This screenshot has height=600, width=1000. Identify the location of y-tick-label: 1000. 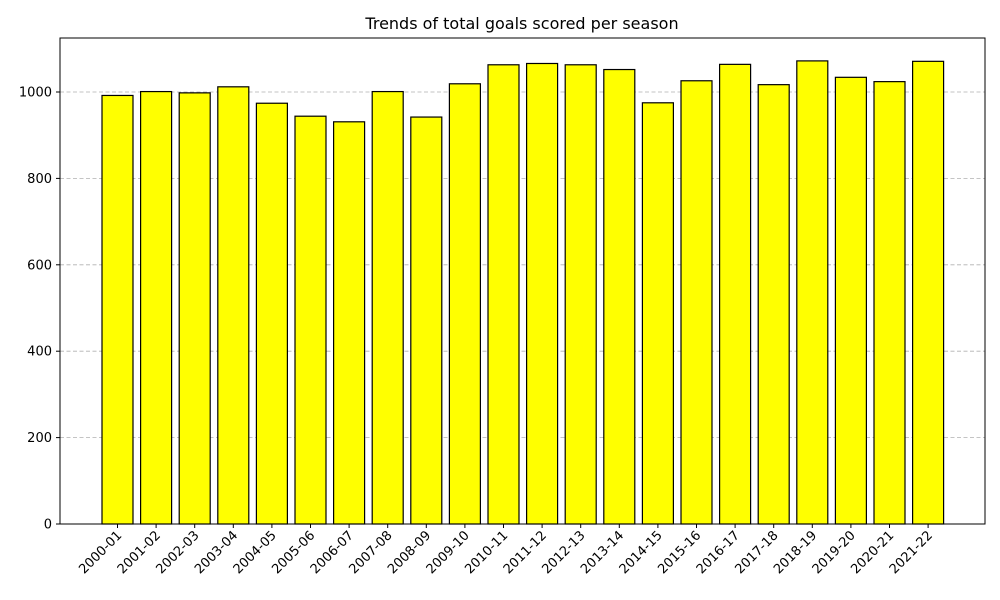
(35, 93).